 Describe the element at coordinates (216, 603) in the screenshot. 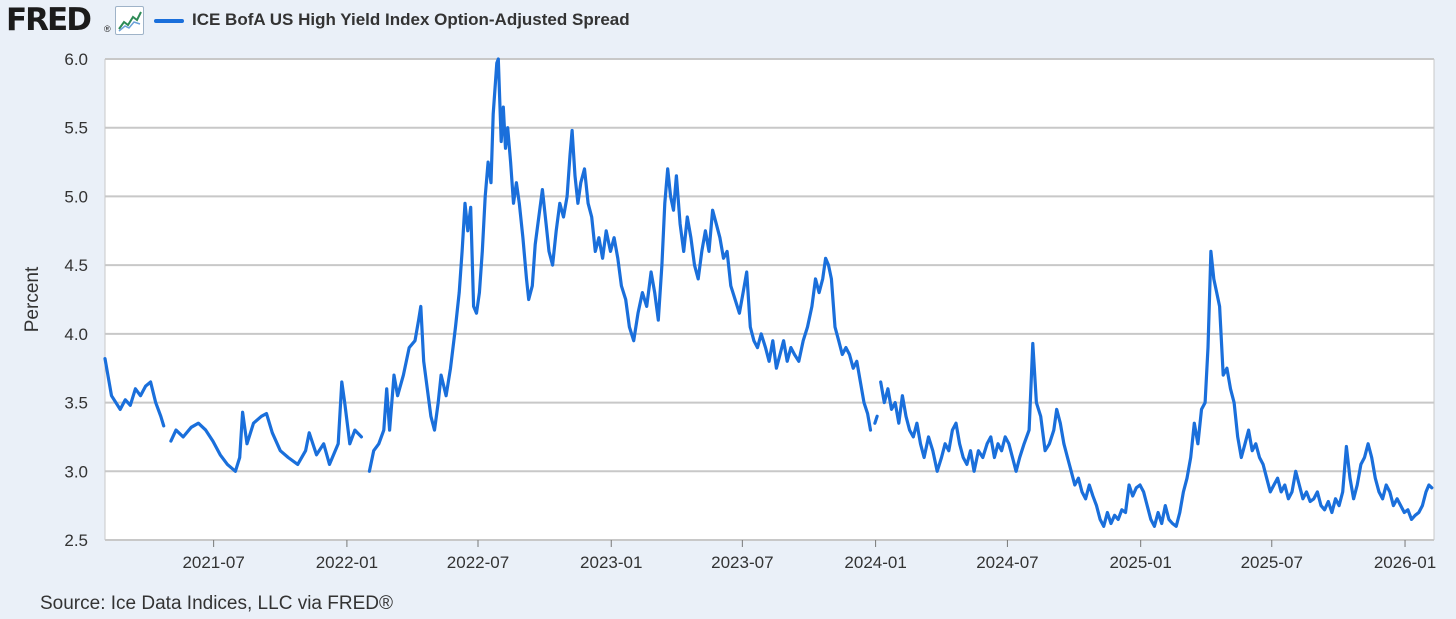

I see `source-note: Source: Ice Data Indices, LLC via FRED®` at that location.